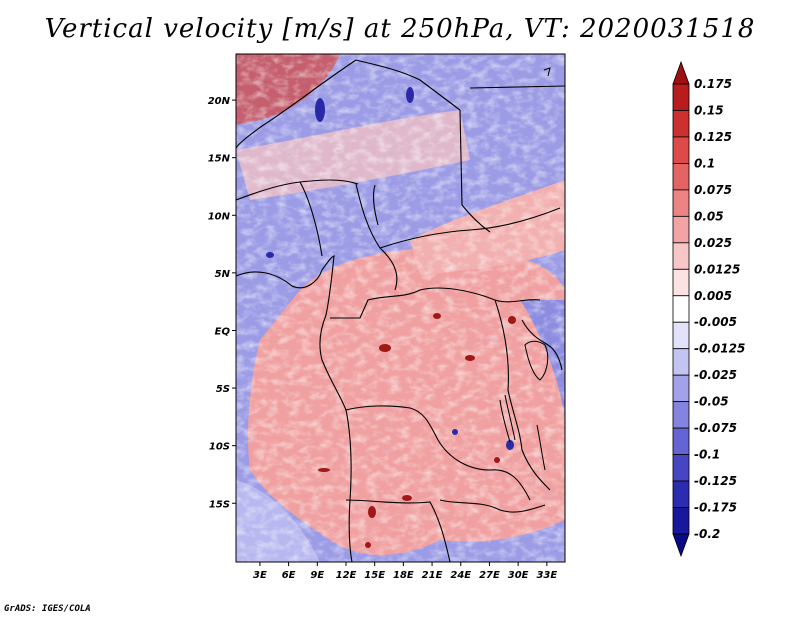 This screenshot has height=618, width=800. I want to click on lon-label: 21E, so click(432, 575).